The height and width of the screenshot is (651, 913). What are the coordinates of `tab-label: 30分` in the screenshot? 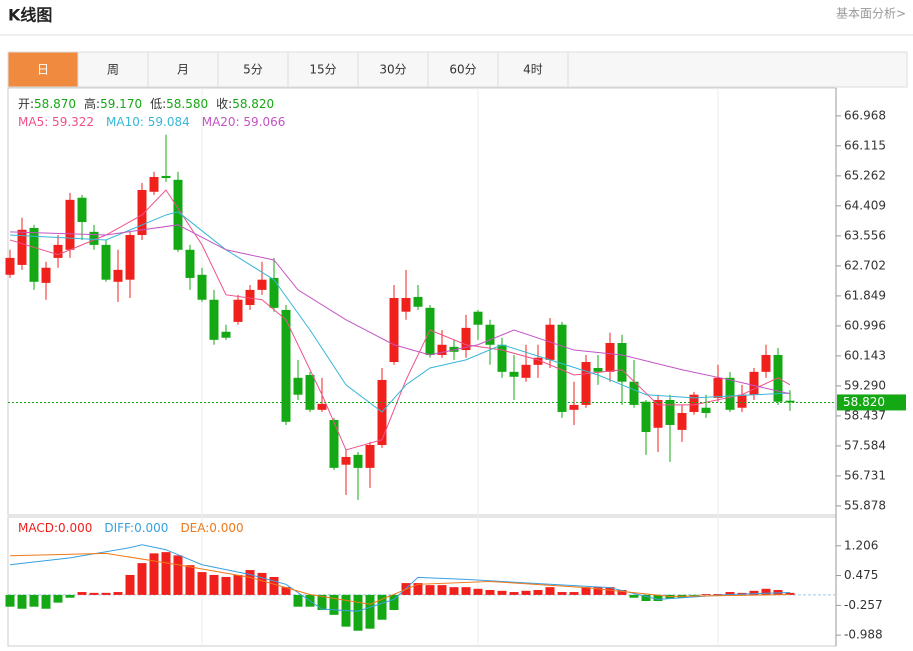 It's located at (392, 70).